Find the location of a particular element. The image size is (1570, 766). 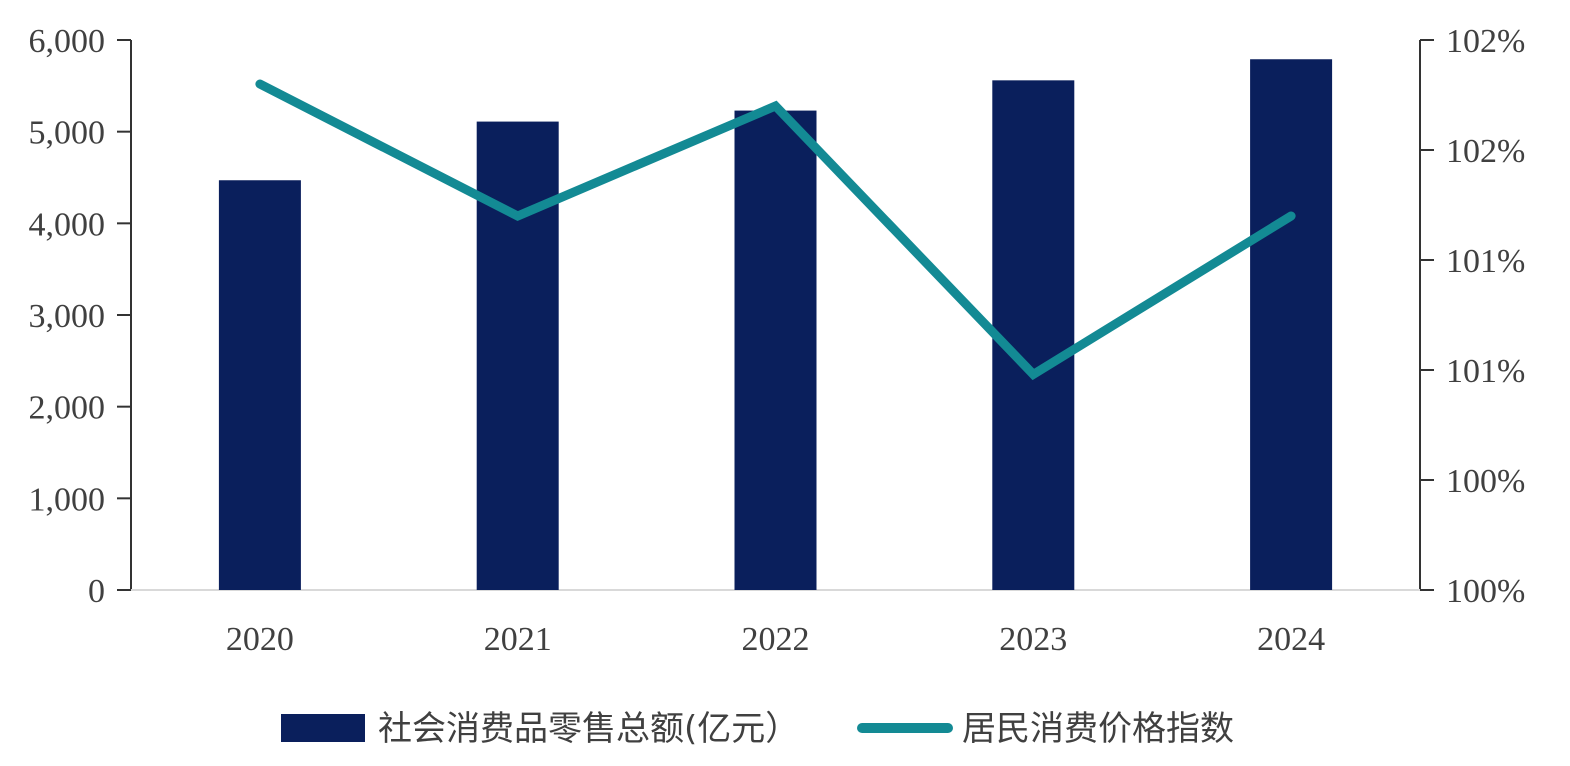

left-axis-tick-label: 3,000 is located at coordinates (67, 316).